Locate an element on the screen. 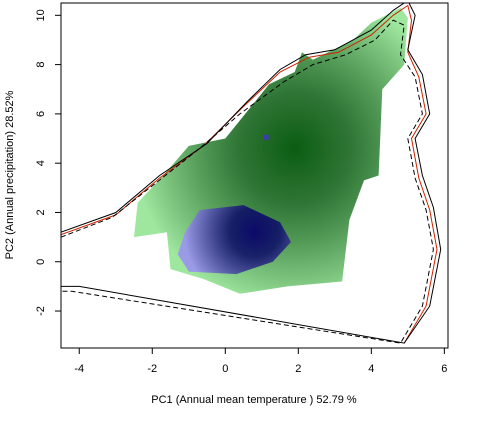  y-tick-label: 0 is located at coordinates (41, 262).